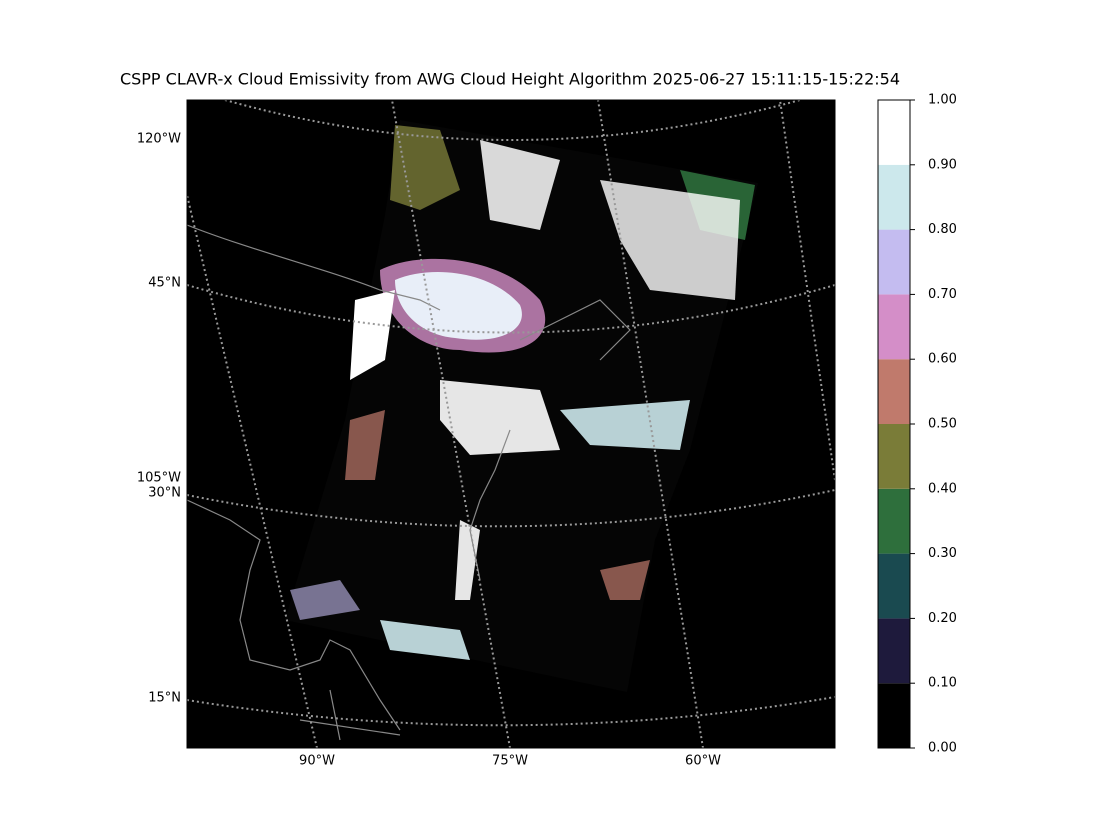 Image resolution: width=1120 pixels, height=840 pixels. What do you see at coordinates (942, 553) in the screenshot?
I see `colorbar-tick-label: 0.30` at bounding box center [942, 553].